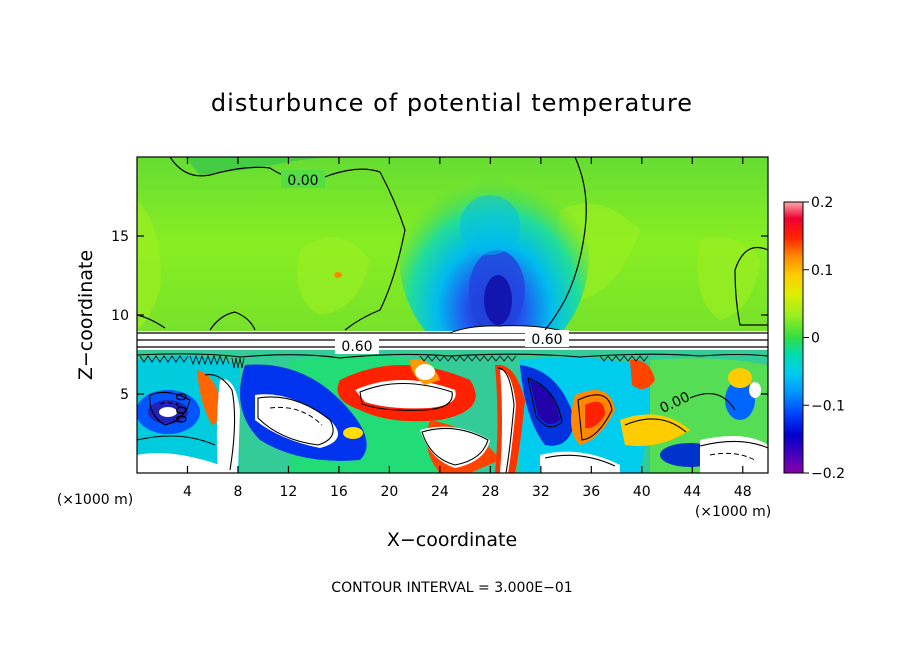 The width and height of the screenshot is (904, 654). What do you see at coordinates (490, 492) in the screenshot?
I see `x-tick-label: 28` at bounding box center [490, 492].